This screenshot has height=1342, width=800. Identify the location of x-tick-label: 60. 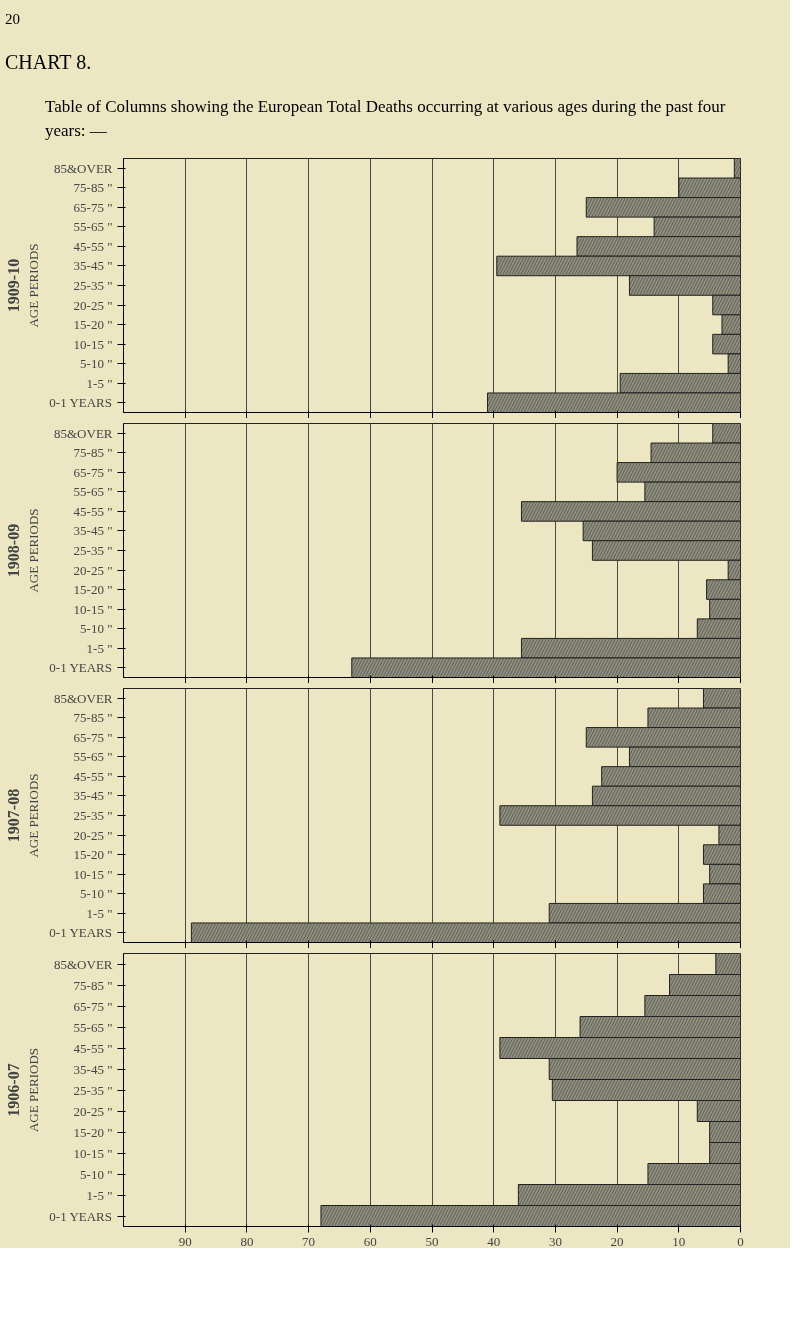
(370, 1241).